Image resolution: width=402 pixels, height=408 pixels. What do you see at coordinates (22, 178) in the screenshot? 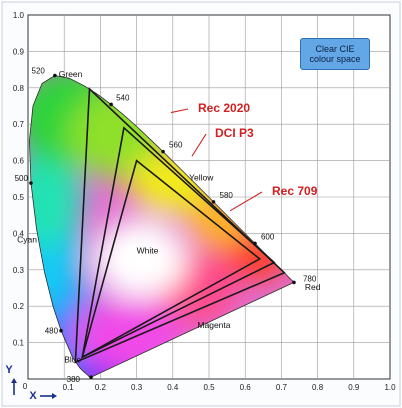
I see `wavelength-label-500: 500` at bounding box center [22, 178].